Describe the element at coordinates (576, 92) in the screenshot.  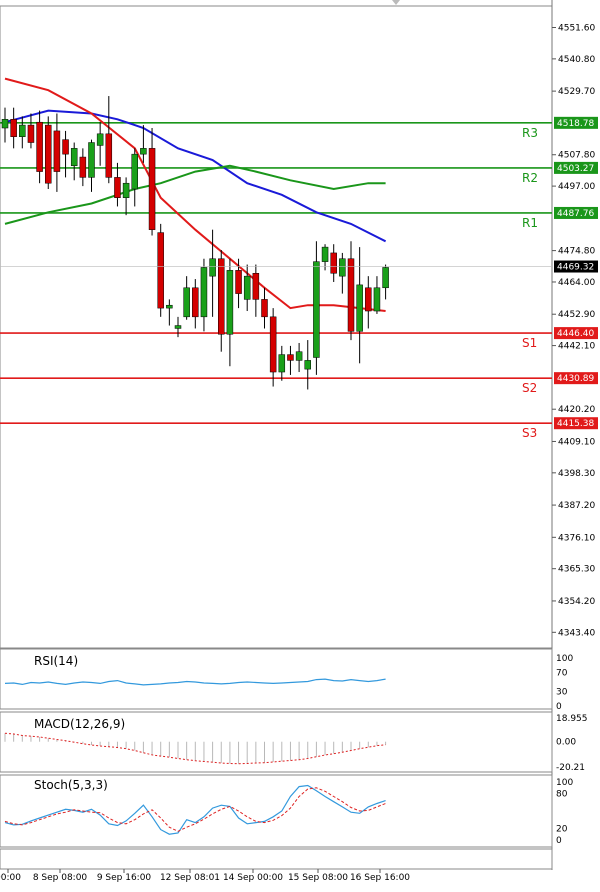
I see `price-tick-label: 4529.70` at that location.